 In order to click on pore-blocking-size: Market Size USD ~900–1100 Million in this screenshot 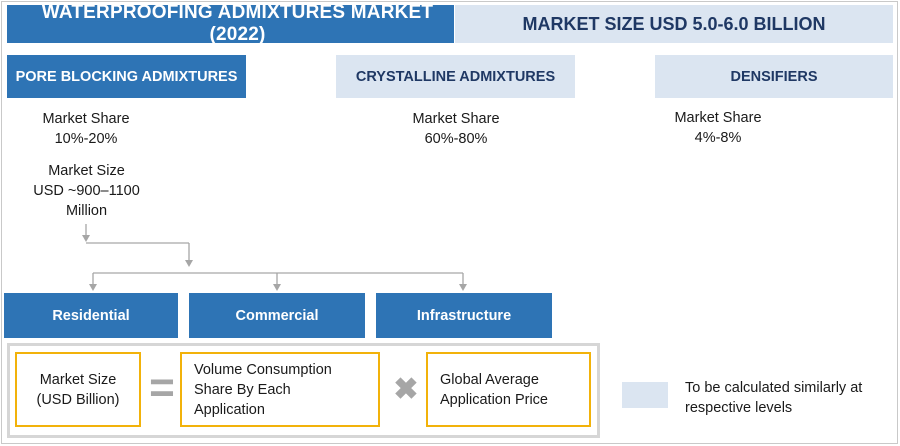, I will do `click(86, 191)`.